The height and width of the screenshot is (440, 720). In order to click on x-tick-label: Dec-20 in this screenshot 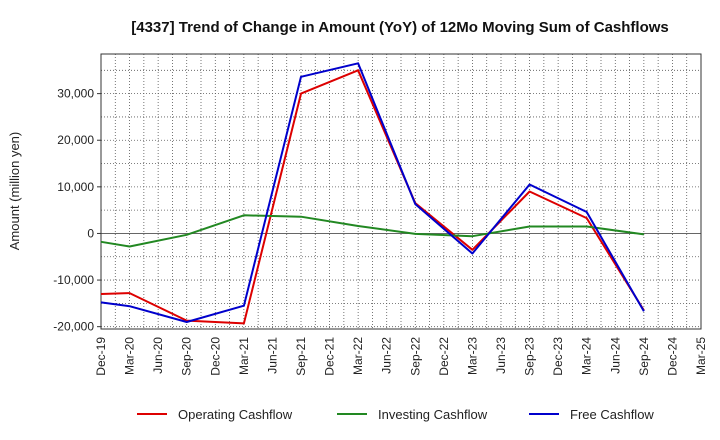, I will do `click(215, 356)`.